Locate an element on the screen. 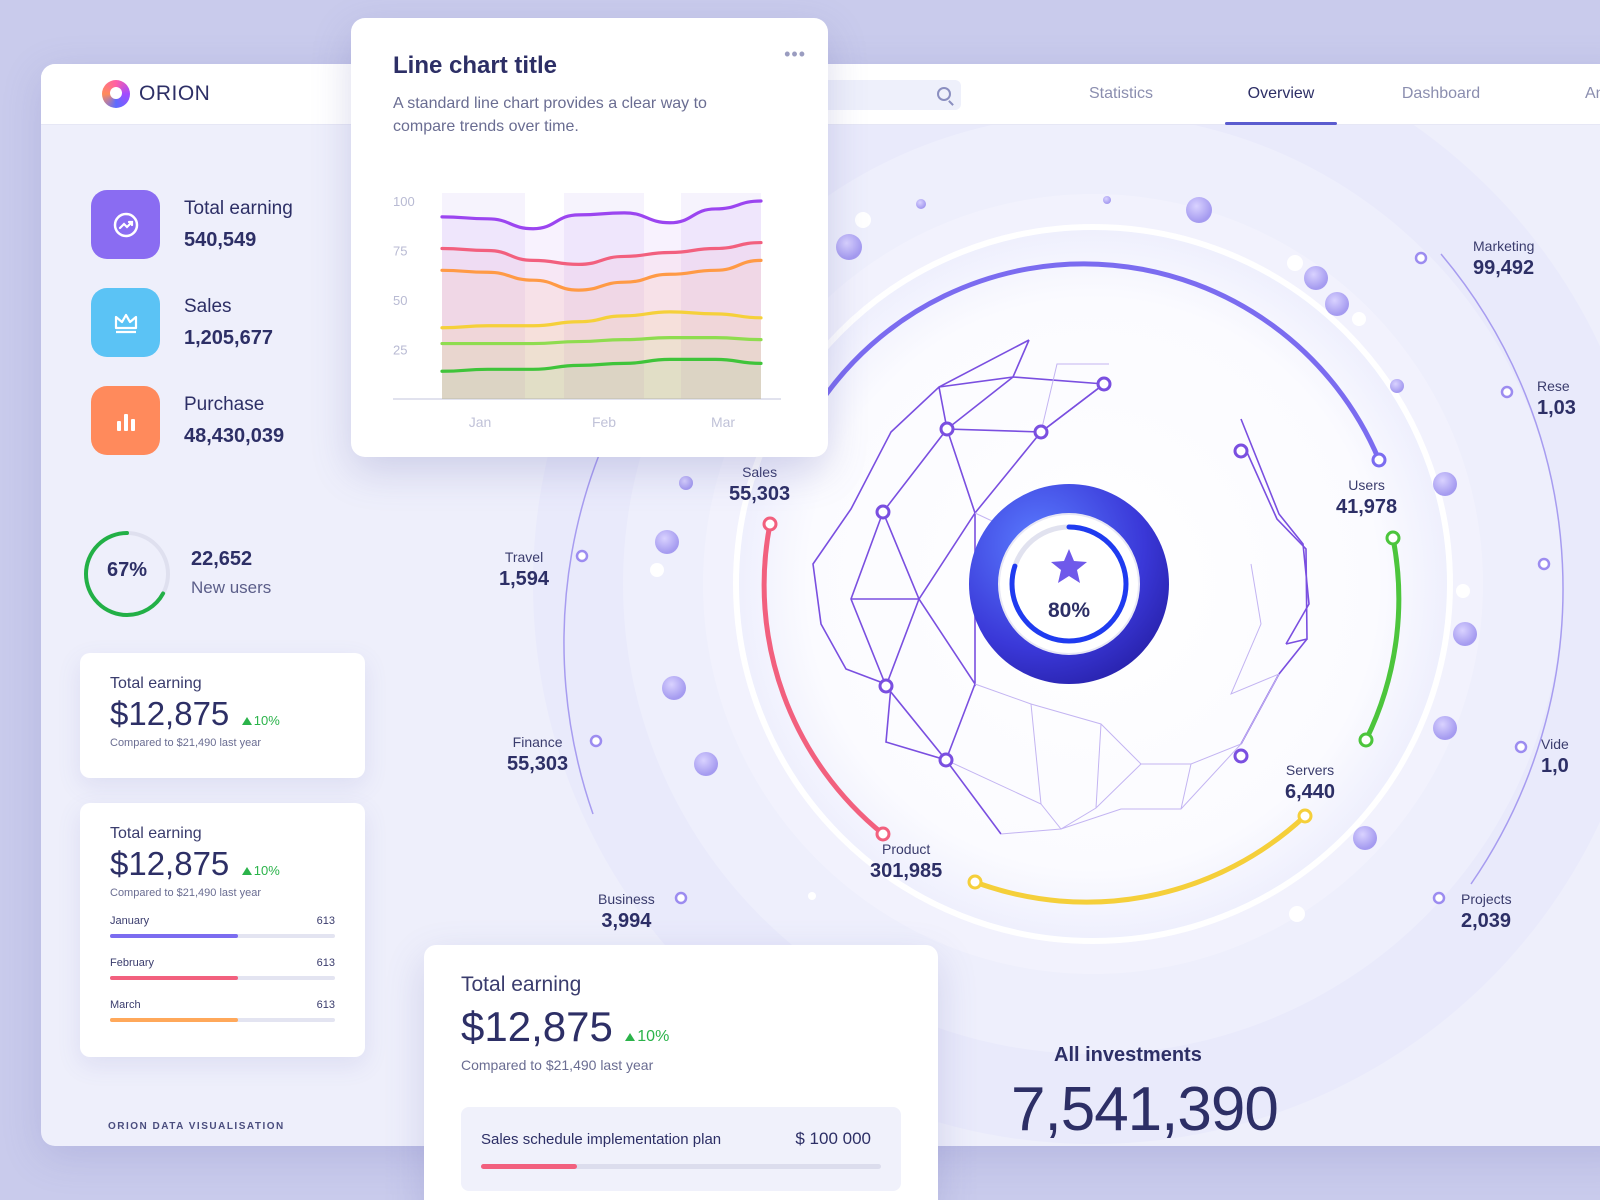 This screenshot has height=1200, width=1600. trend-icon is located at coordinates (125, 224).